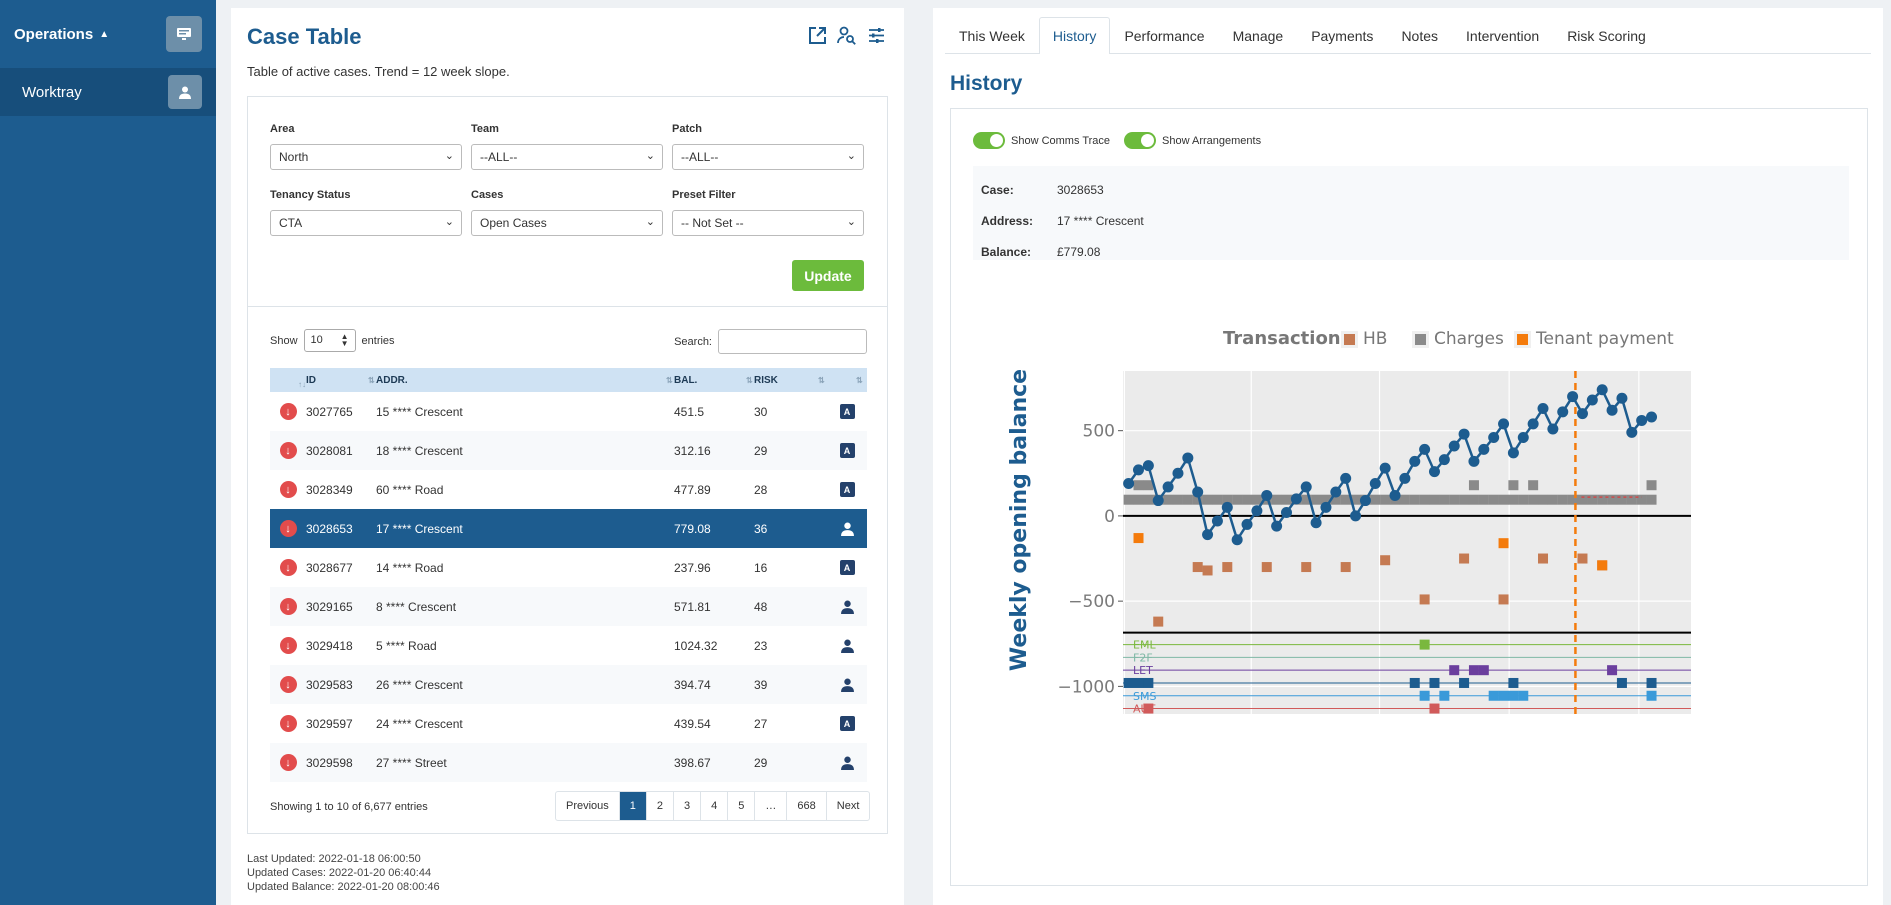  I want to click on user-search-icon, so click(847, 35).